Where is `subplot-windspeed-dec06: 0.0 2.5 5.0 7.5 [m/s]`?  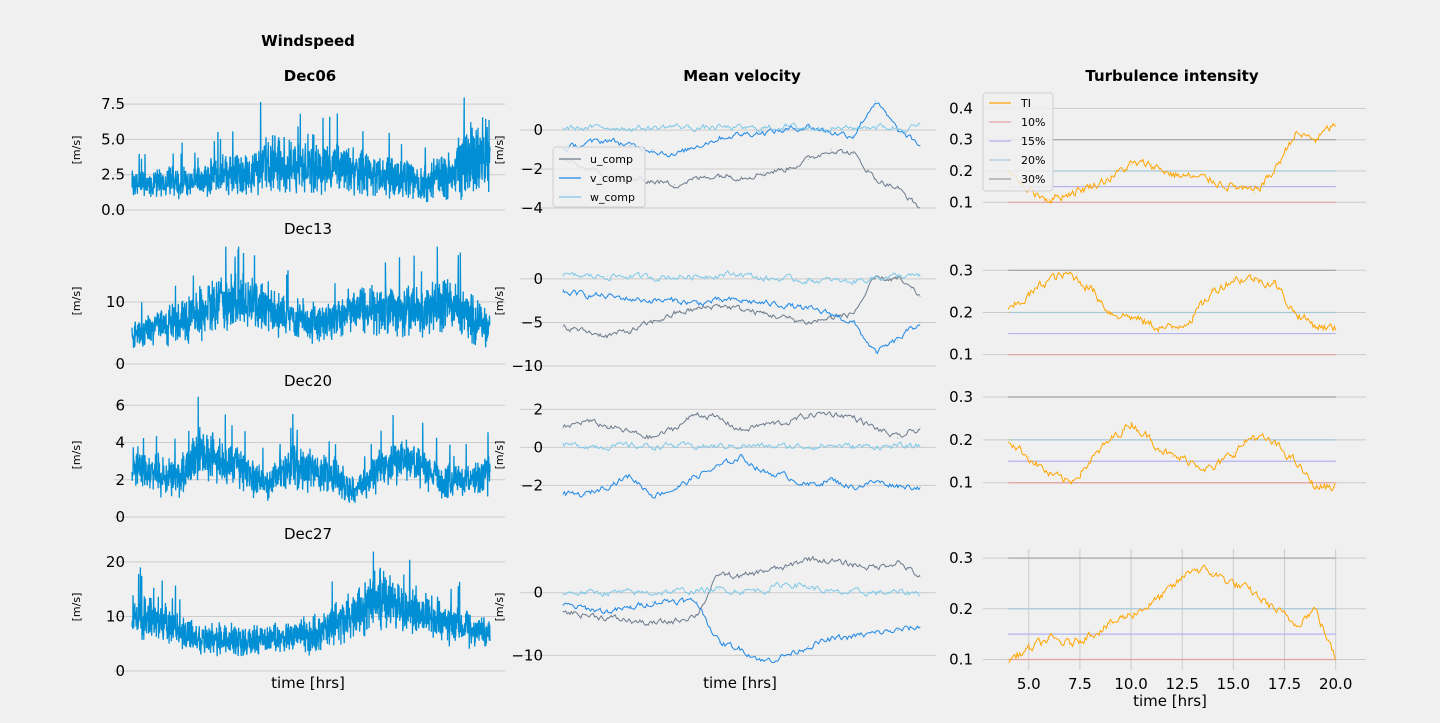
subplot-windspeed-dec06: 0.0 2.5 5.0 7.5 [m/s] is located at coordinates (287, 157).